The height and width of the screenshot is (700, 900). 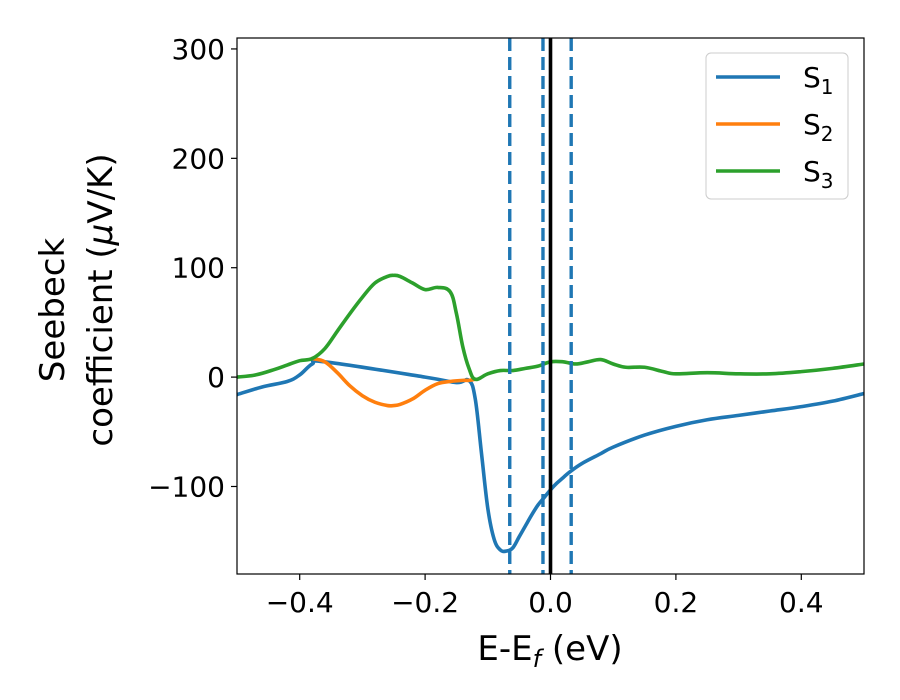 What do you see at coordinates (198, 49) in the screenshot?
I see `y-tick-label: 300` at bounding box center [198, 49].